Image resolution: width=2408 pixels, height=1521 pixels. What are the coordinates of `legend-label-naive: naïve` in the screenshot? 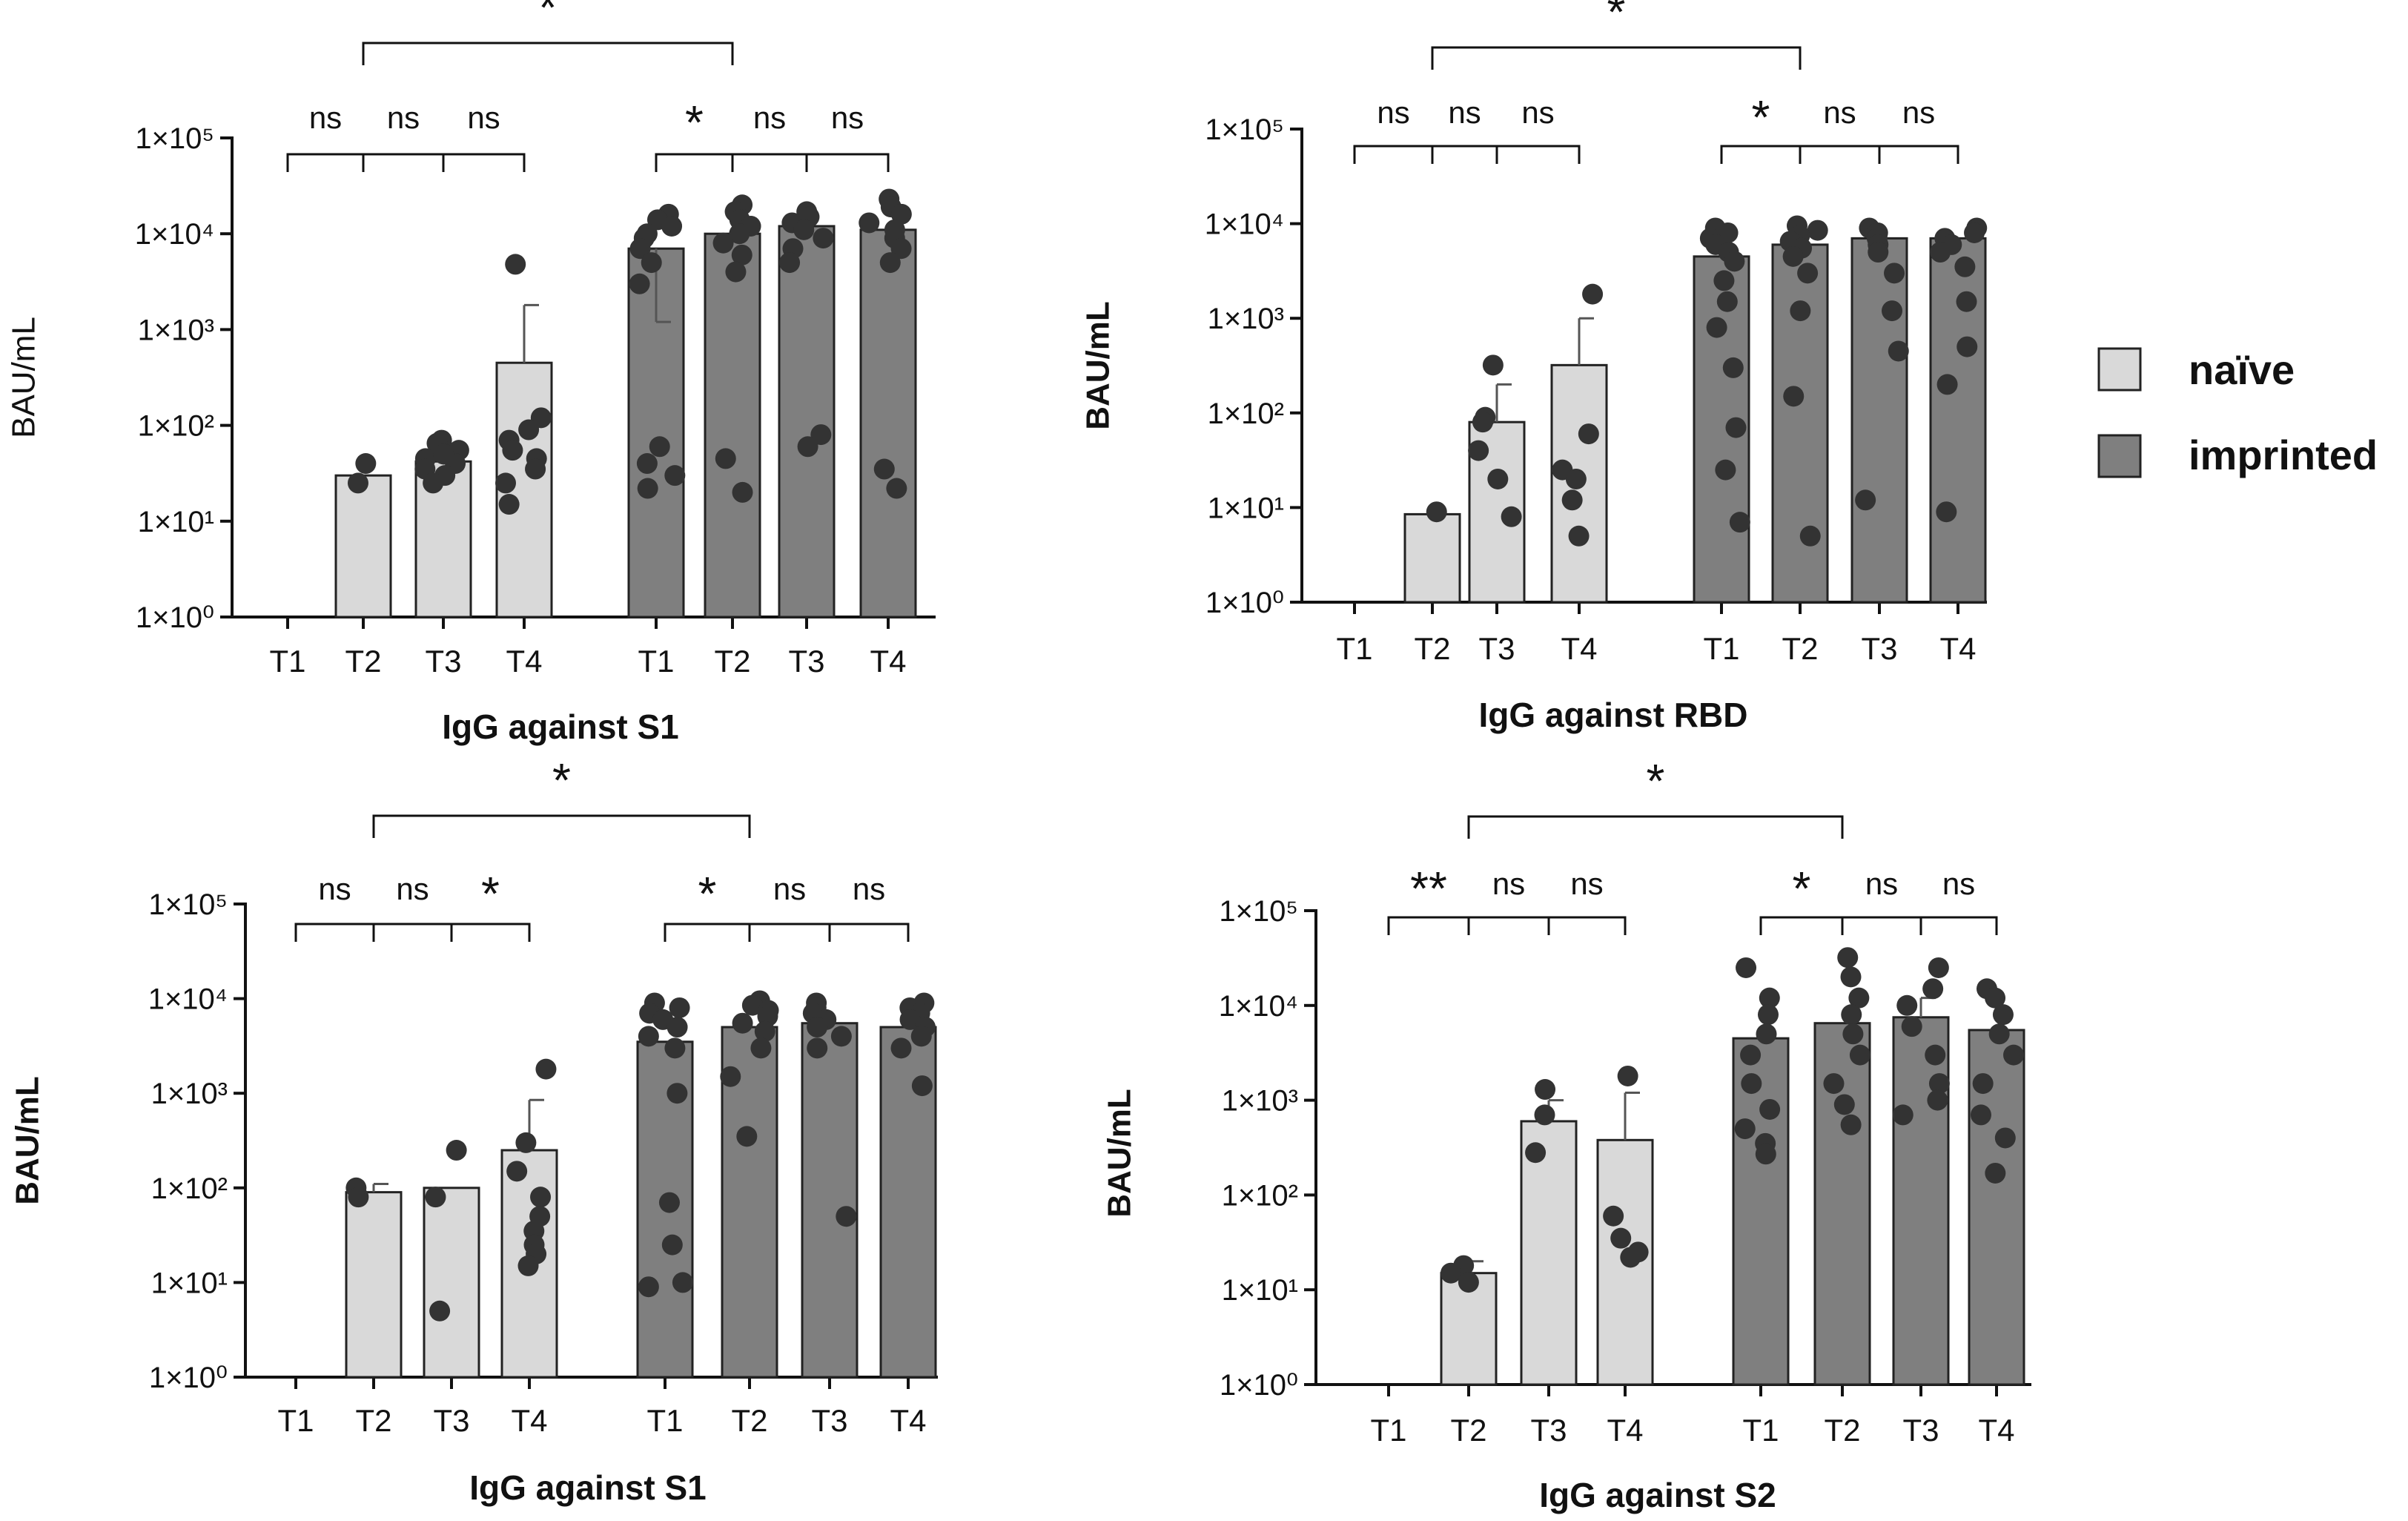 It's located at (2242, 369).